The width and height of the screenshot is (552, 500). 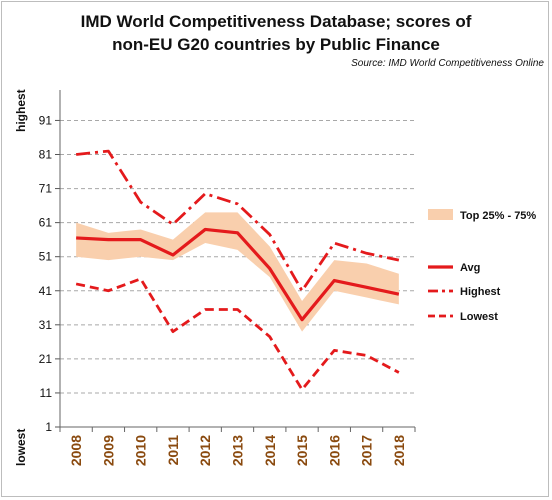 I want to click on chart-source: Source: IMD World Competitiveness Online, so click(x=447, y=63).